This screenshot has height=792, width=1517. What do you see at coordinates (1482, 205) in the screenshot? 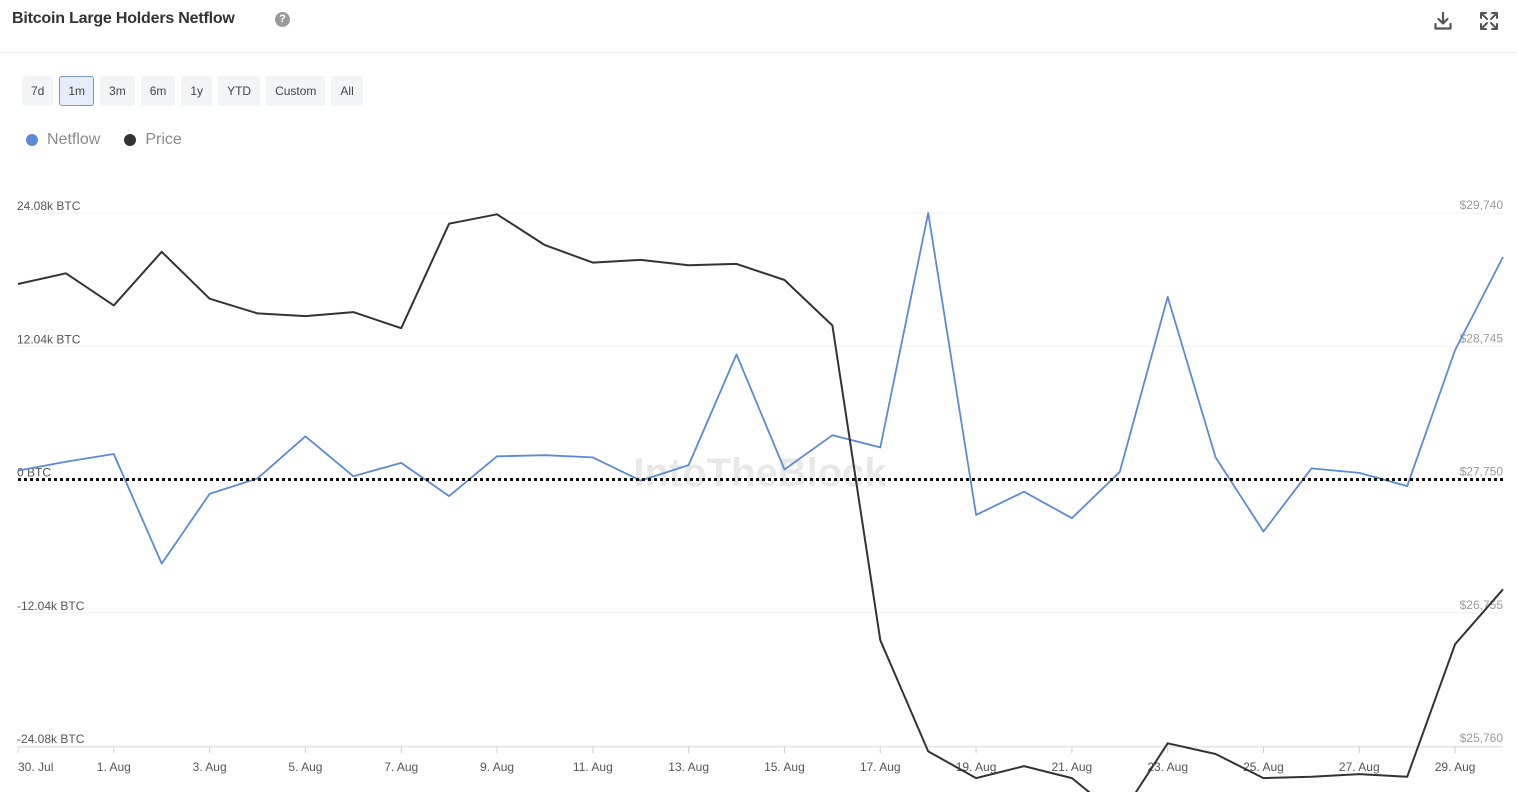
I see `y-right-tick-label: $29,740` at bounding box center [1482, 205].